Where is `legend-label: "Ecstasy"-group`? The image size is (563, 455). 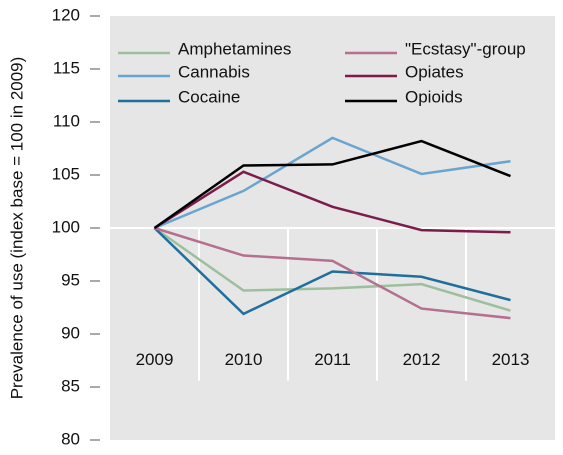 legend-label: "Ecstasy"-group is located at coordinates (465, 48).